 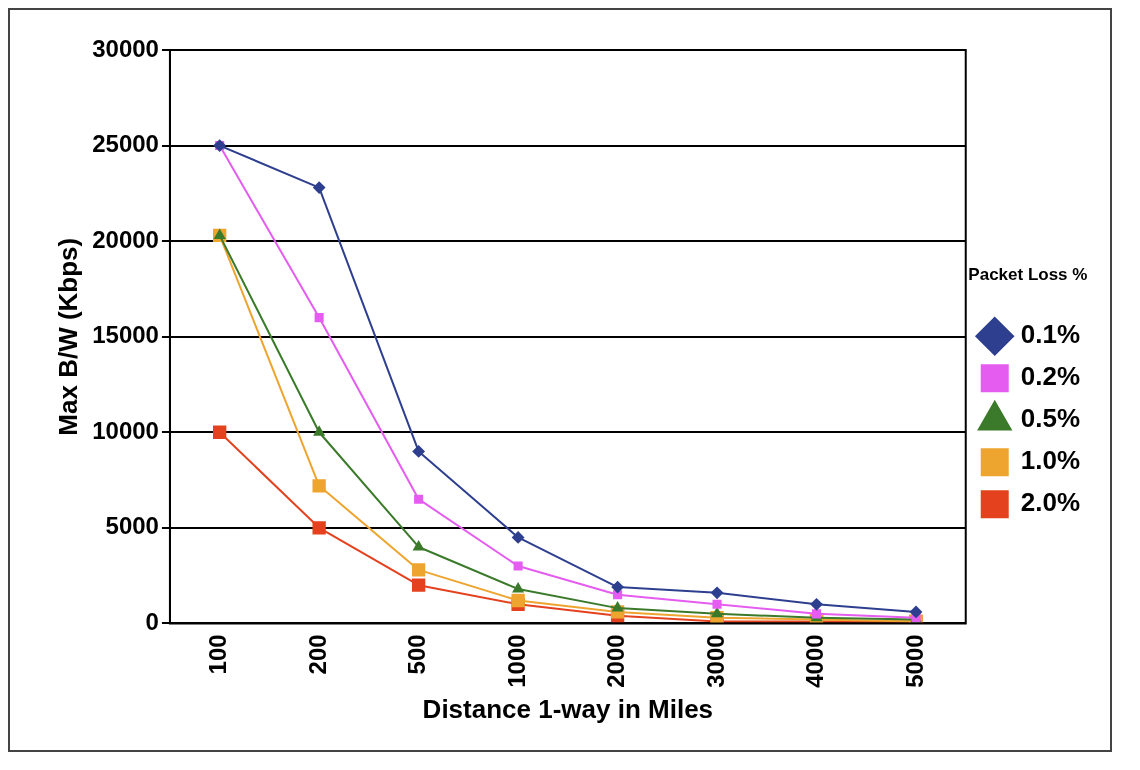 What do you see at coordinates (132, 526) in the screenshot?
I see `y-tick-label: 5000` at bounding box center [132, 526].